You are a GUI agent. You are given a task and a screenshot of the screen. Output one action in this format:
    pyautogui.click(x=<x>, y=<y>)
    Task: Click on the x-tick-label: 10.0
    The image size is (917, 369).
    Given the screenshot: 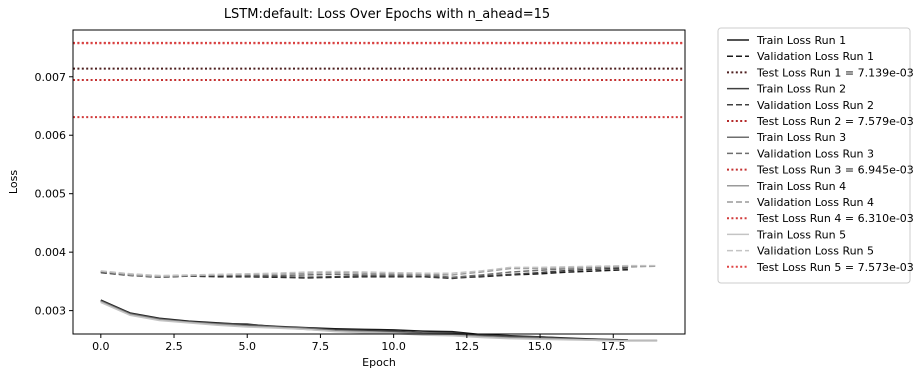 What is the action you would take?
    pyautogui.click(x=393, y=346)
    